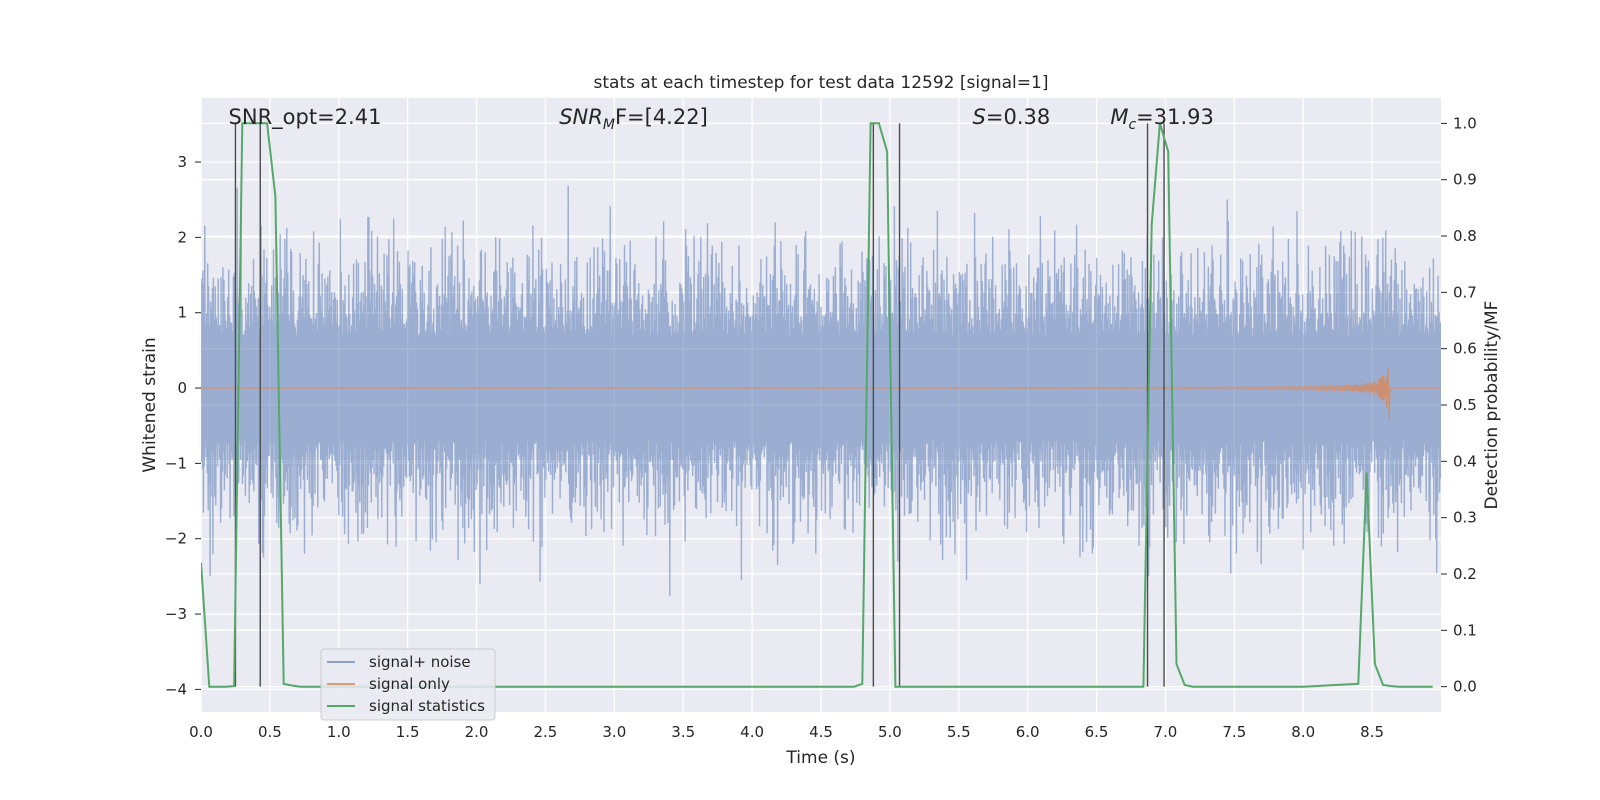 The image size is (1600, 800). What do you see at coordinates (182, 162) in the screenshot?
I see `y-tick-label: 3` at bounding box center [182, 162].